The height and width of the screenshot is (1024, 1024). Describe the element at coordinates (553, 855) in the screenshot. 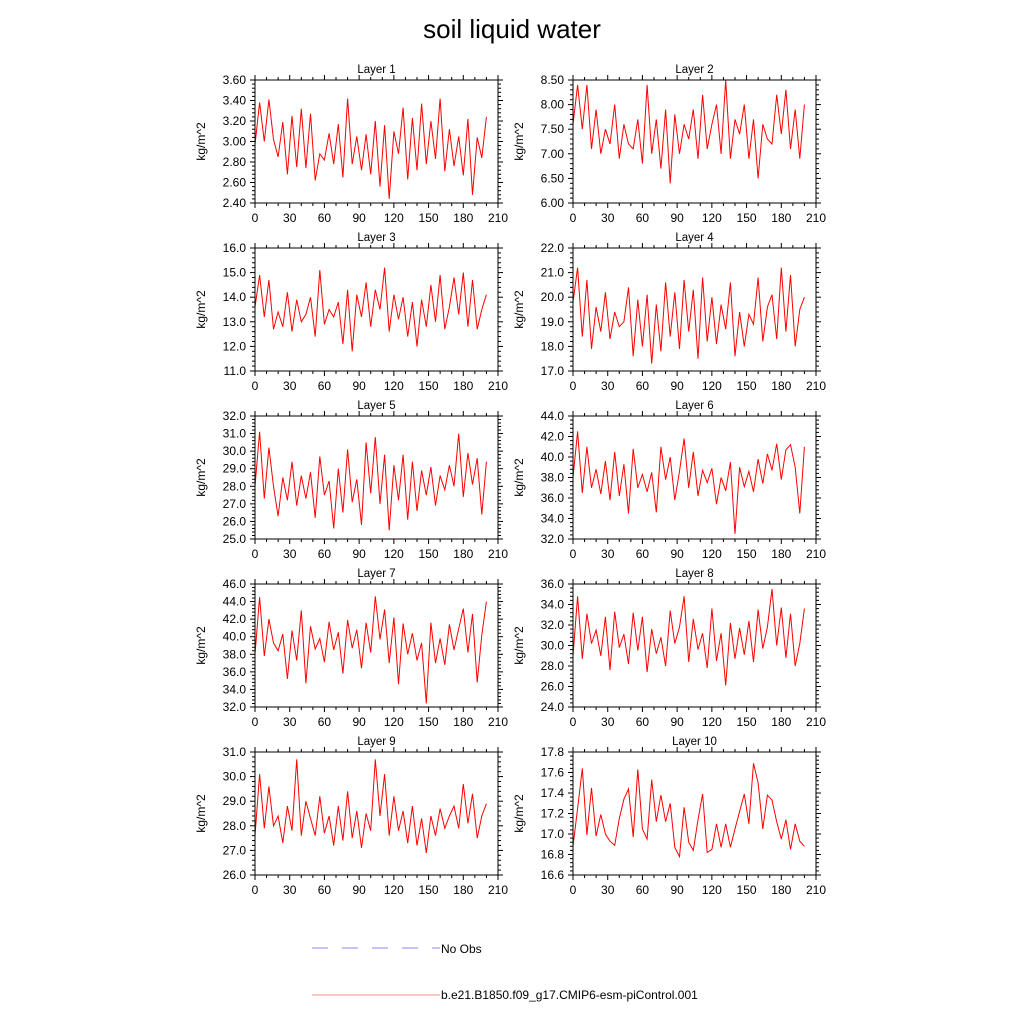

I see `y-tick-label: 16.8` at that location.